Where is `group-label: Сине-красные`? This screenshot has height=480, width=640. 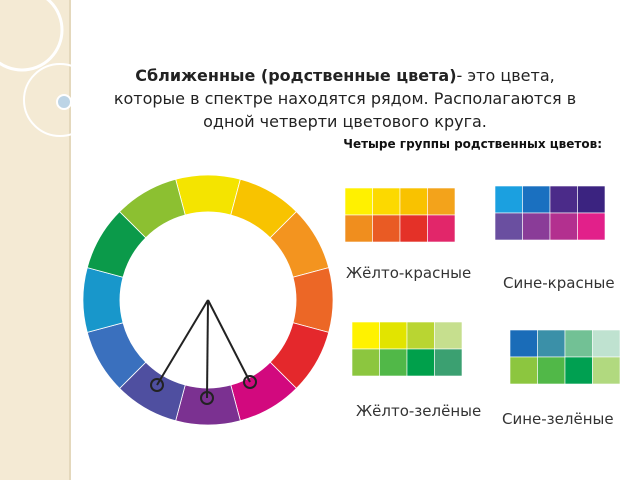
group-label: Сине-красные is located at coordinates (559, 283).